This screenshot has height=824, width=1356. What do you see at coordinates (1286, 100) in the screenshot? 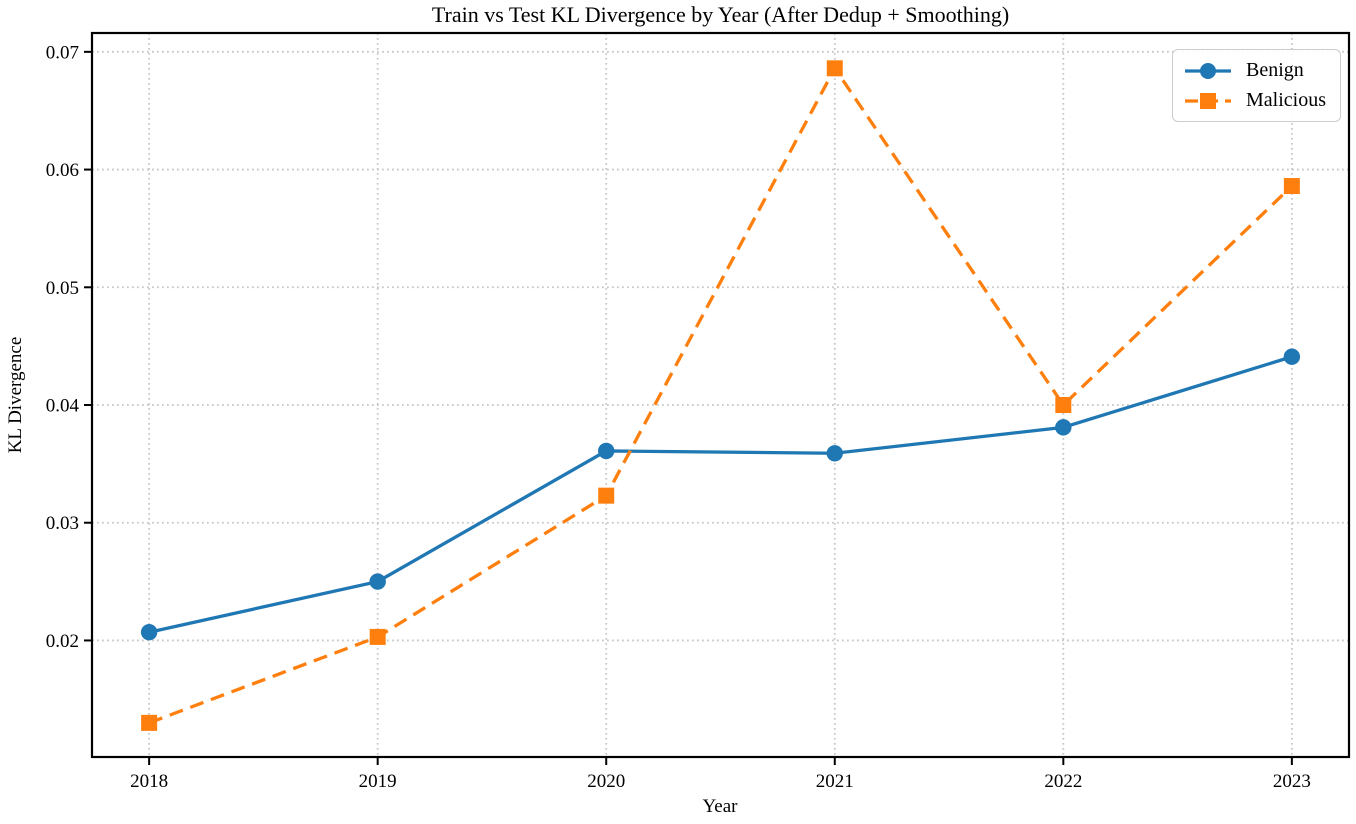
I see `legend-label-malicious: Malicious` at bounding box center [1286, 100].